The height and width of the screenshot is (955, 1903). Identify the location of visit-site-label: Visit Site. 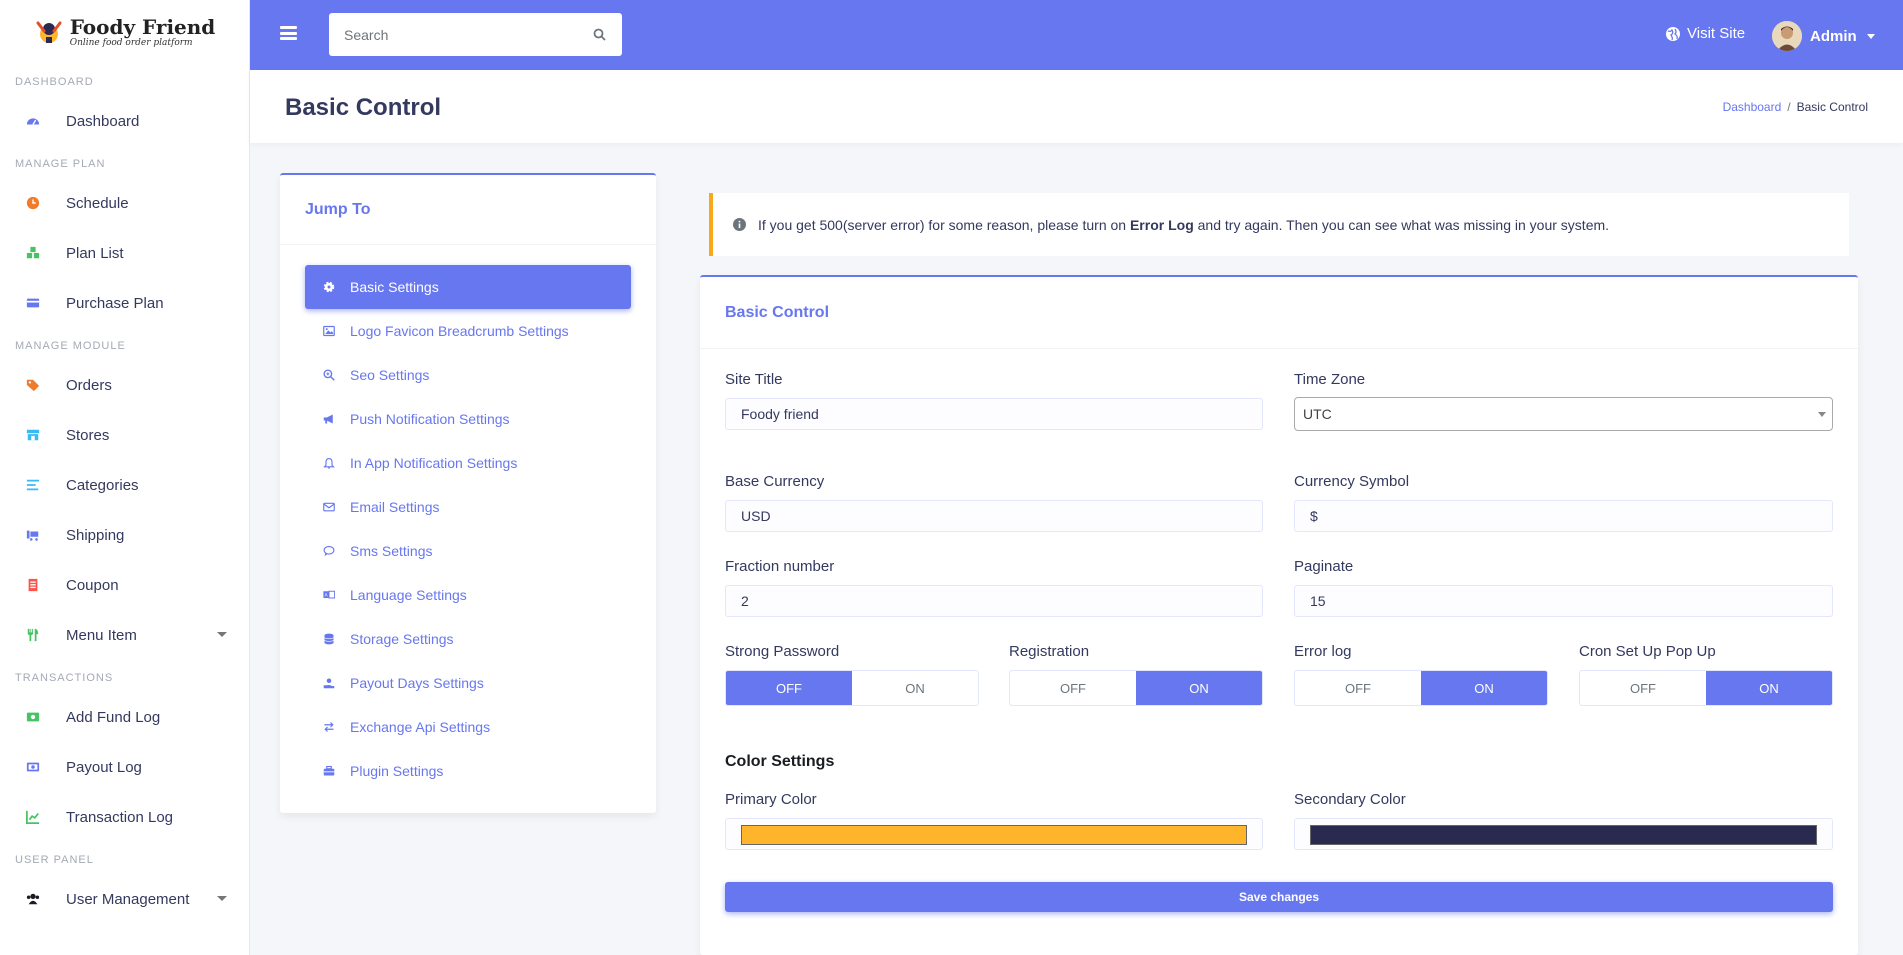
(1716, 33).